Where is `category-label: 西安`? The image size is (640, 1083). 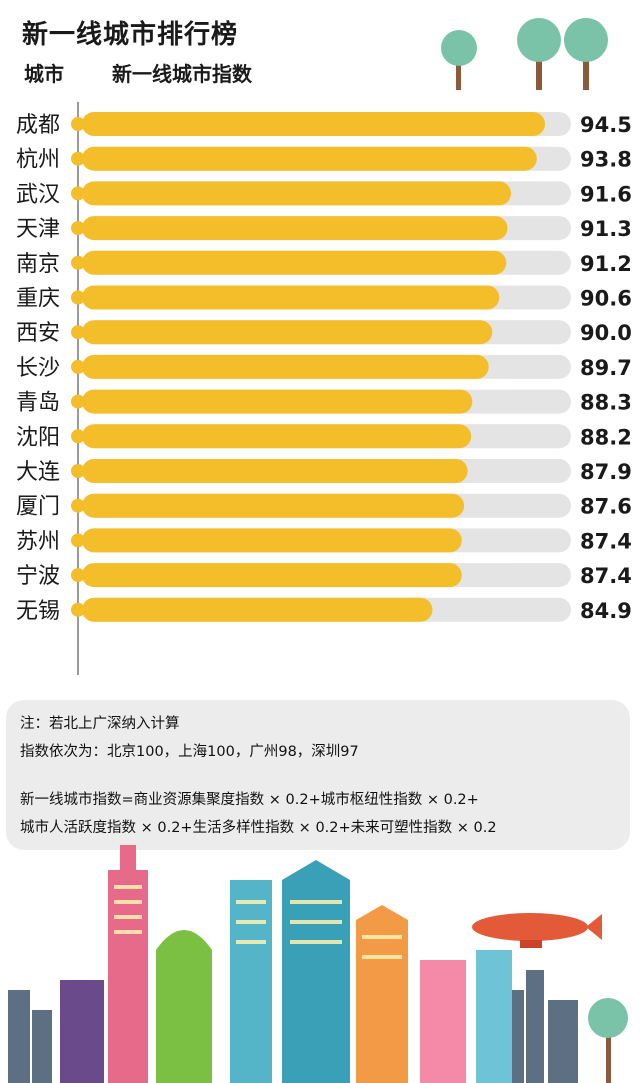
category-label: 西安 is located at coordinates (38, 333).